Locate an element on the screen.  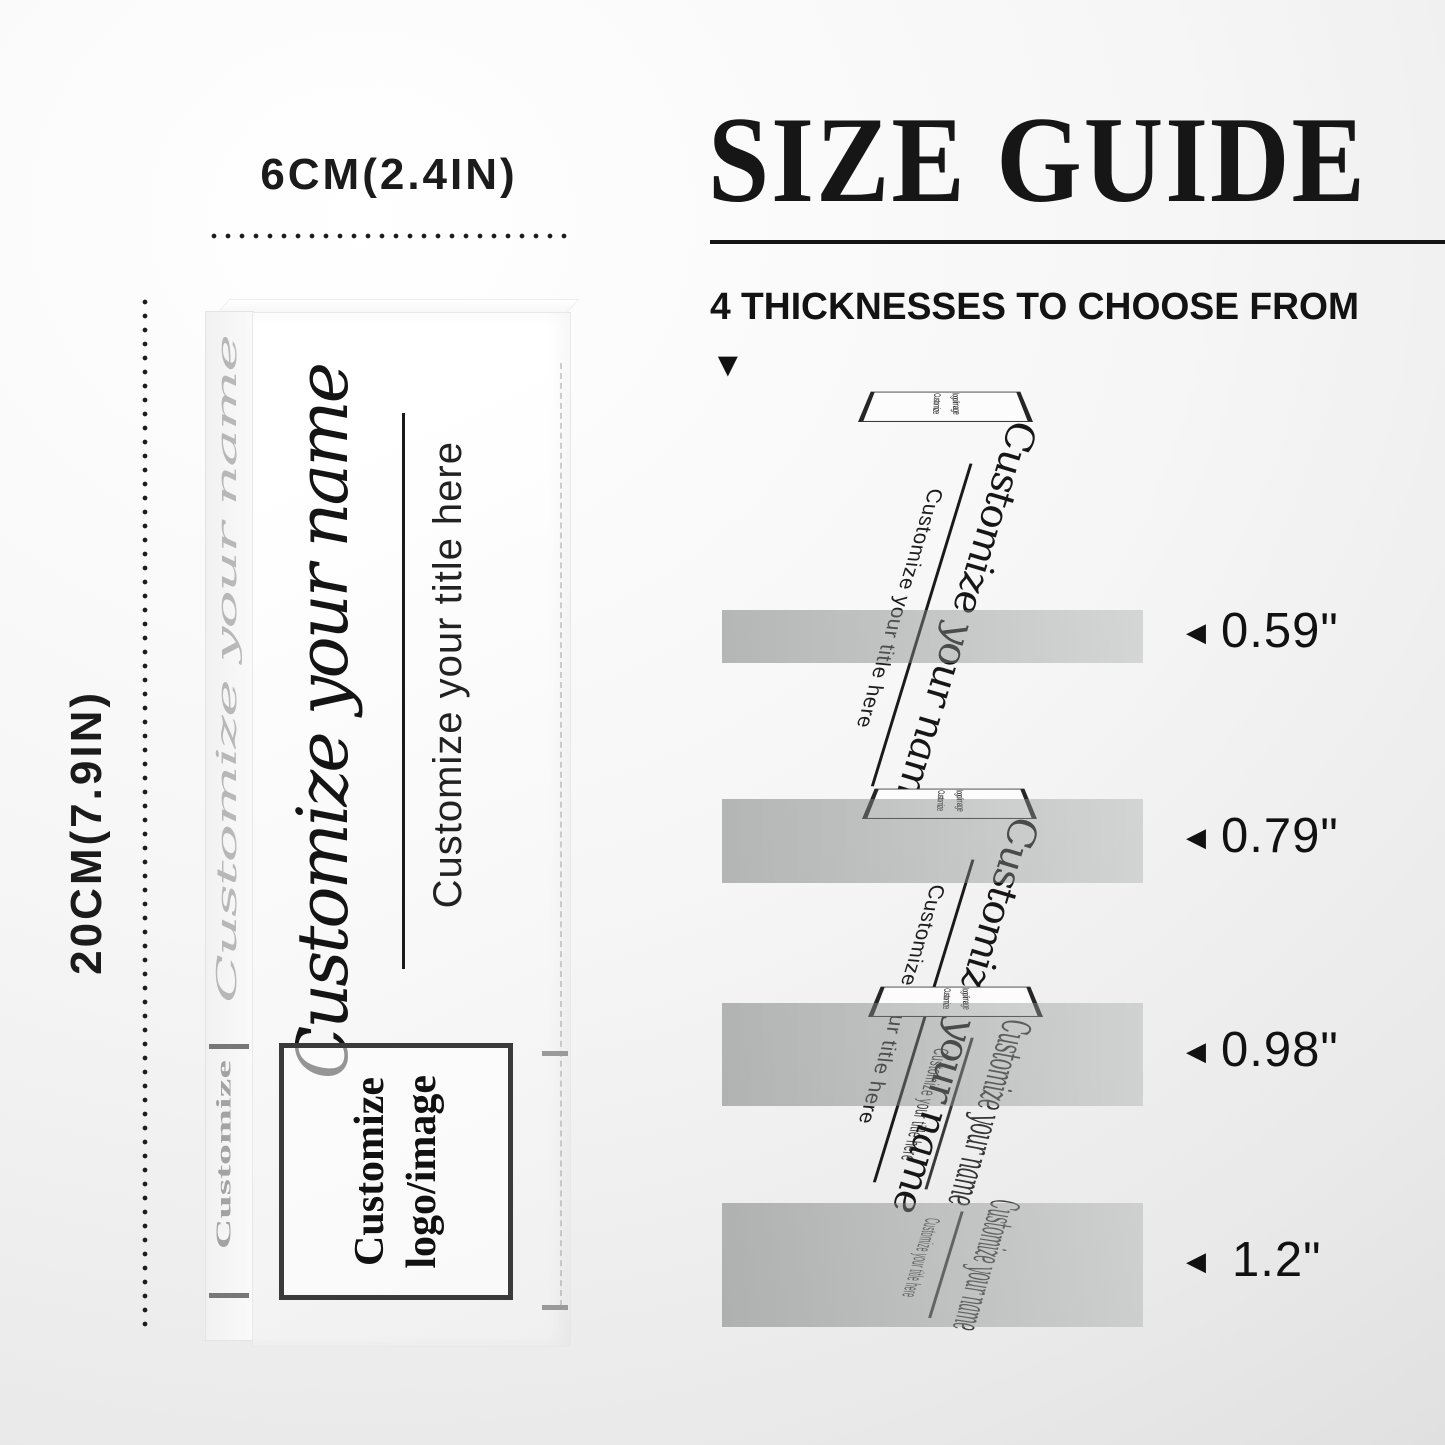
size-guide-title: SIZE GUIDE is located at coordinates (1037, 159).